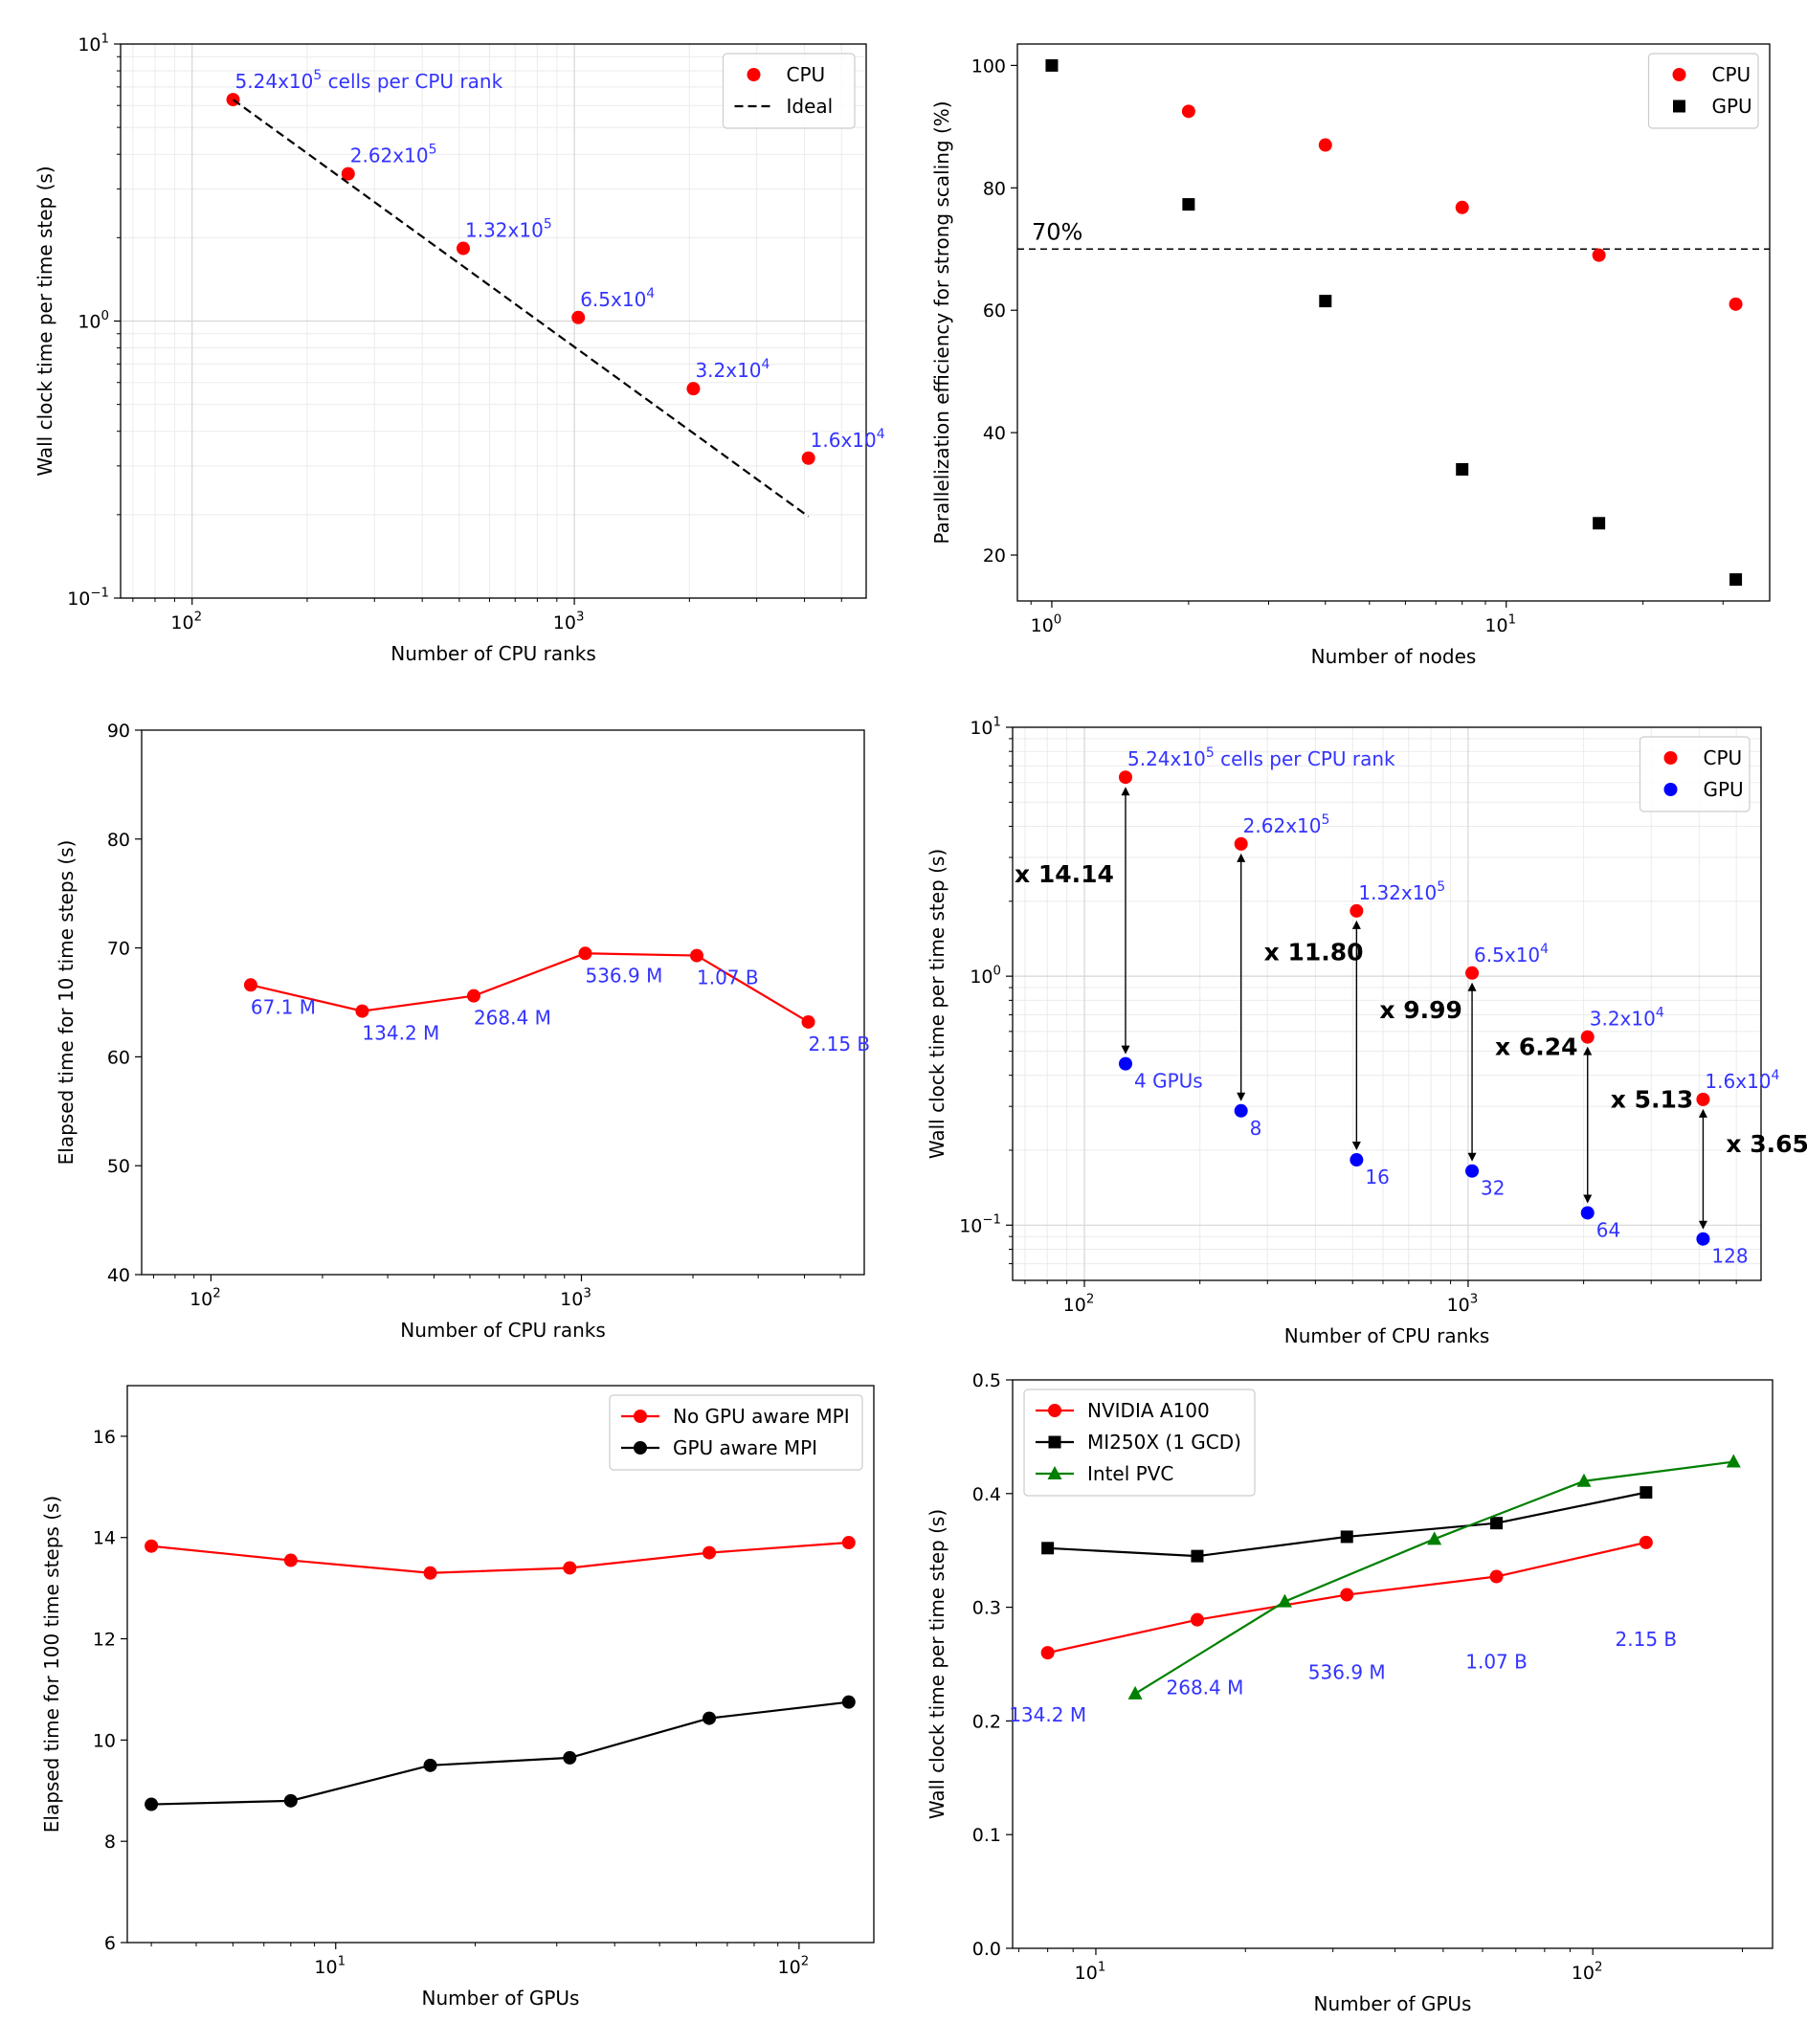 This screenshot has width=1807, height=2044. What do you see at coordinates (369, 81) in the screenshot?
I see `p1-point-label: 5.24x105 cells per CPU rank` at bounding box center [369, 81].